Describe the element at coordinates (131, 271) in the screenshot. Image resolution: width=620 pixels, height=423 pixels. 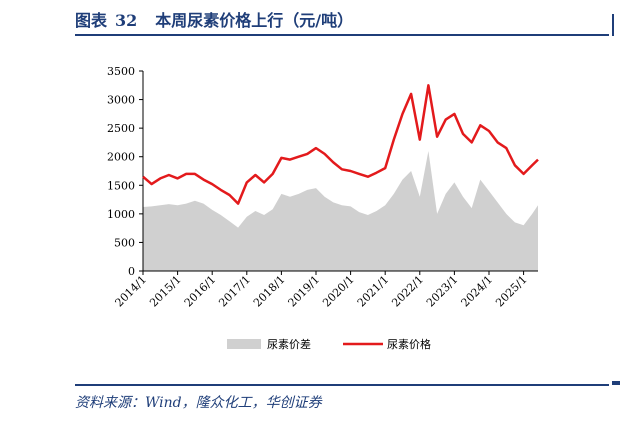
I see `y-tick-label: 0` at that location.